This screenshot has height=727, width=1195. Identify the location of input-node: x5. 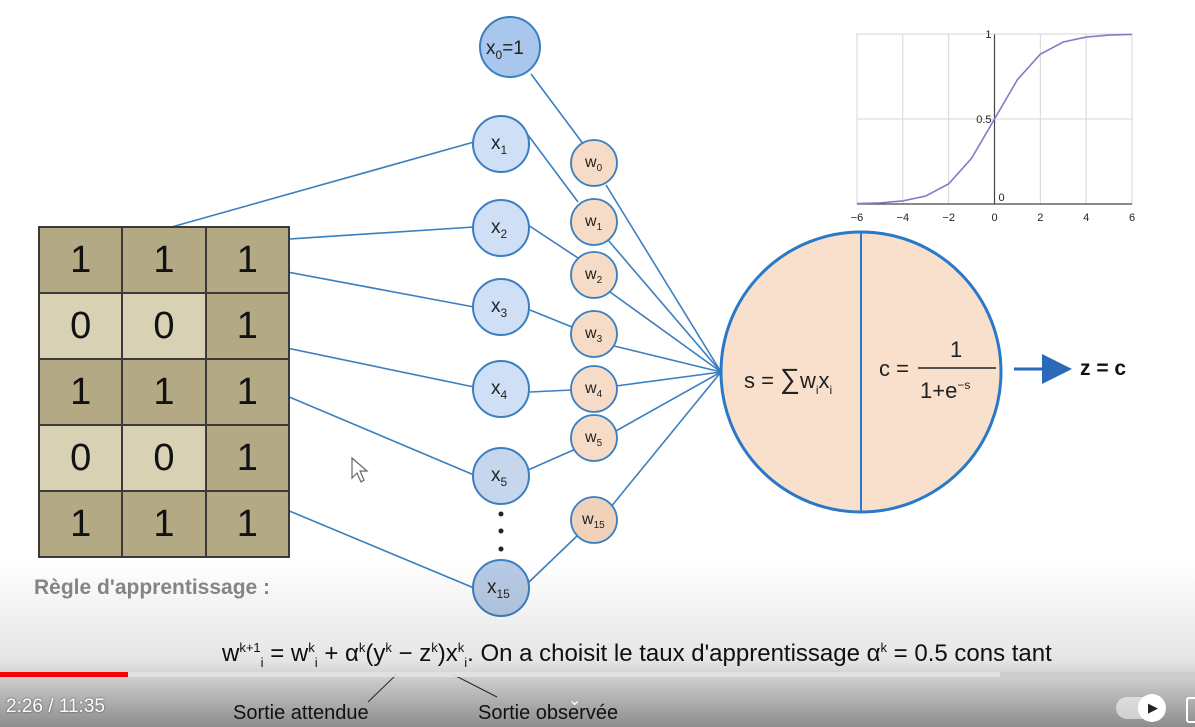
(501, 476).